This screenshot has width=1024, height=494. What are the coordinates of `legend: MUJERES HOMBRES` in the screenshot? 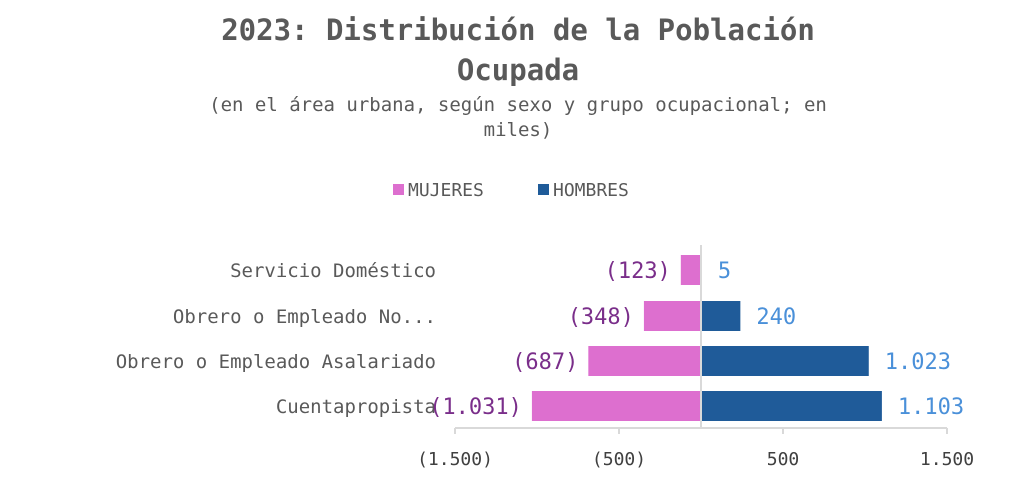 It's located at (511, 190).